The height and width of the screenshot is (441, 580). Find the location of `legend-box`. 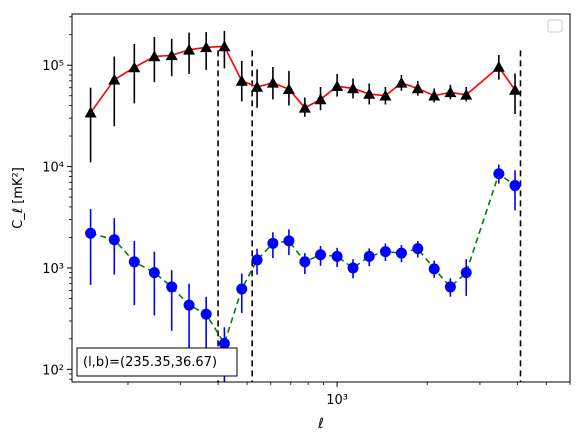

legend-box is located at coordinates (555, 26).